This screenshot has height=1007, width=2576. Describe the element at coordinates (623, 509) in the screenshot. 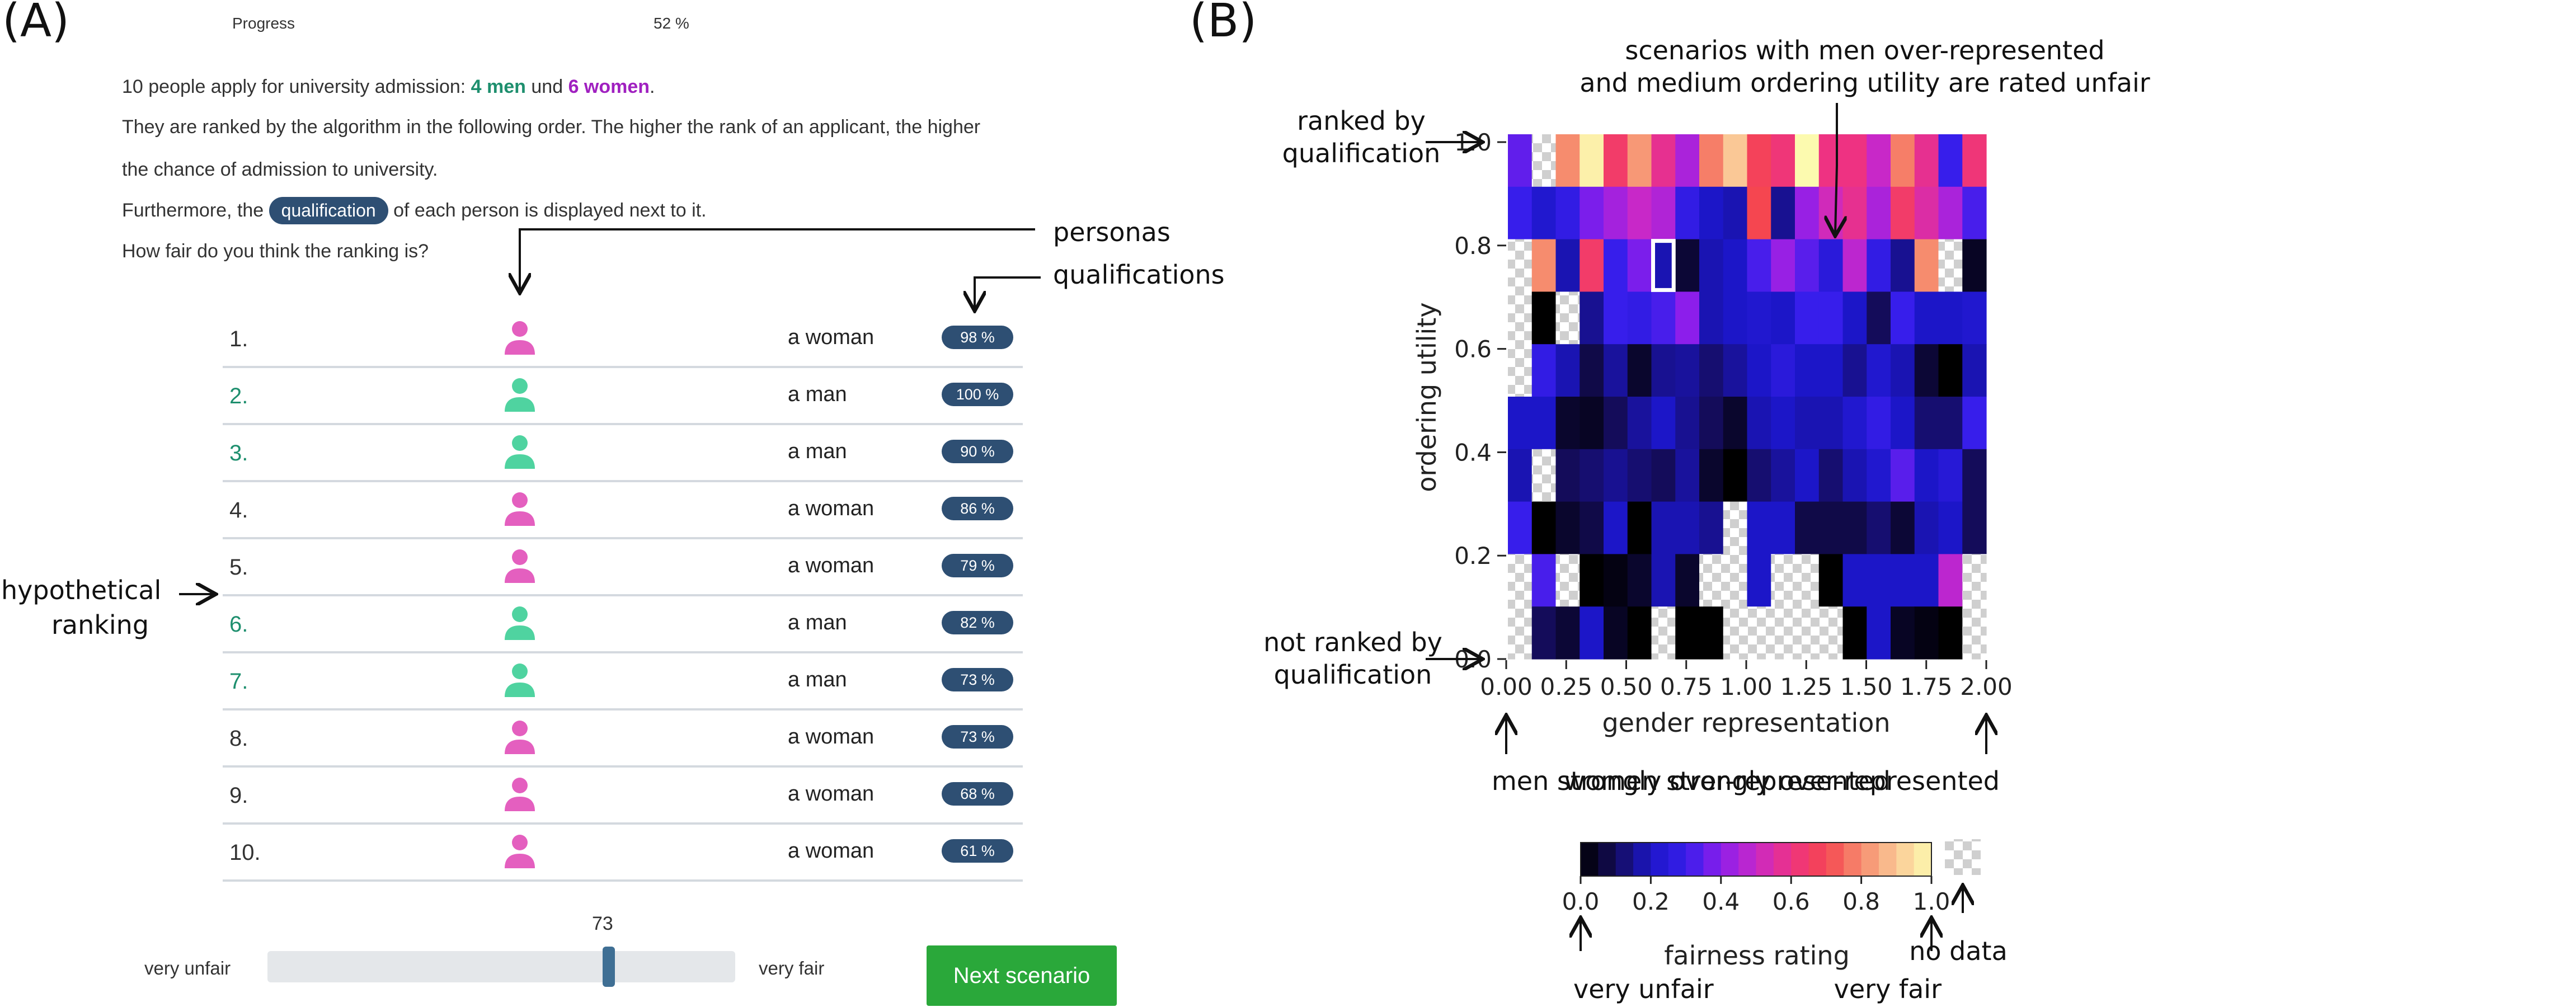

I see `ranking-row: 4. a woman 86 %` at that location.